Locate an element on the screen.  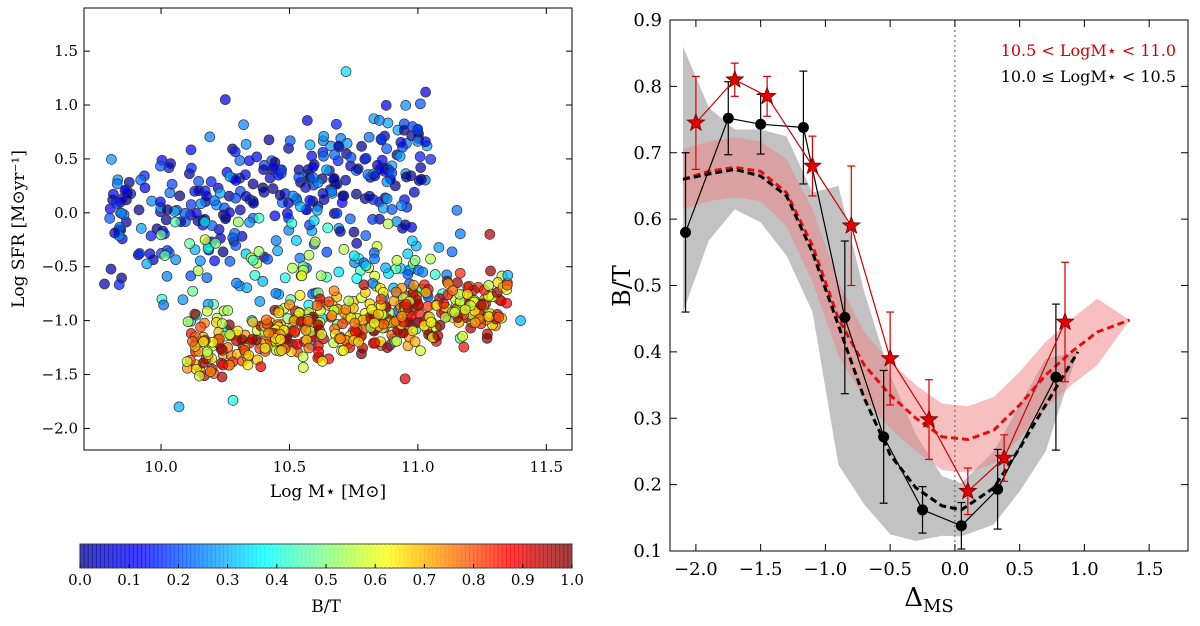
line-x-tick-label: −1.0 is located at coordinates (826, 569).